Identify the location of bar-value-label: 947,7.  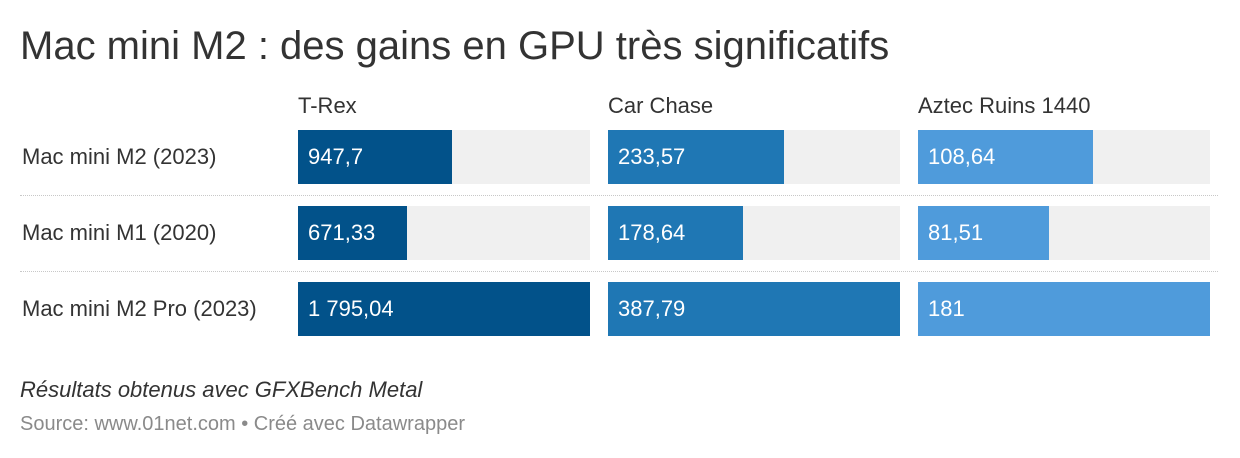
(336, 156).